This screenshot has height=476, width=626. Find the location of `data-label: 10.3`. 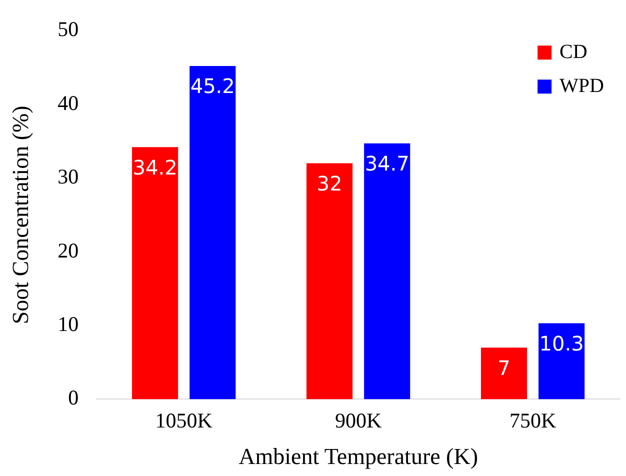

data-label: 10.3 is located at coordinates (561, 343).